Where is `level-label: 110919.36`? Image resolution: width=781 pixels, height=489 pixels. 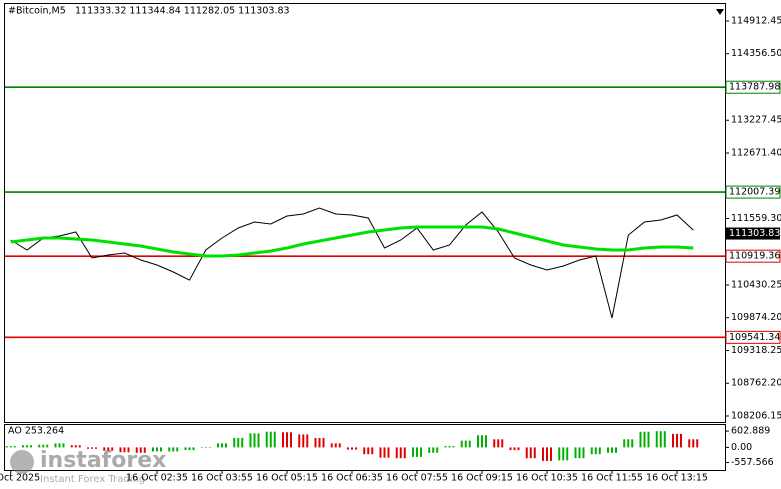
level-label: 110919.36 is located at coordinates (754, 256).